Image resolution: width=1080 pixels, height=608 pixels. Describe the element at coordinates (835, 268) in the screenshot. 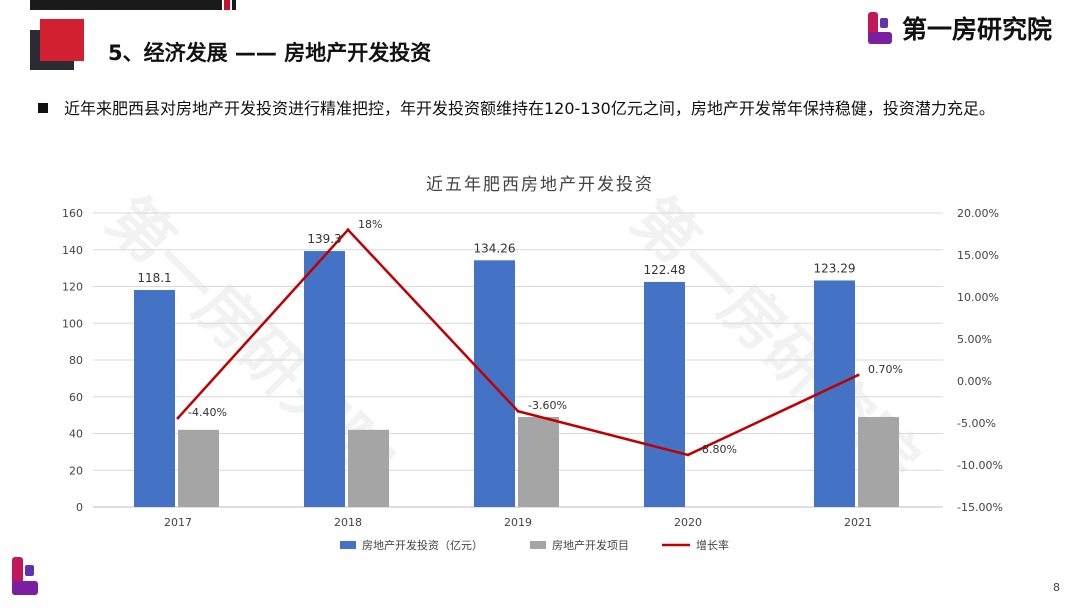

I see `bar-value-label: 123.29` at that location.